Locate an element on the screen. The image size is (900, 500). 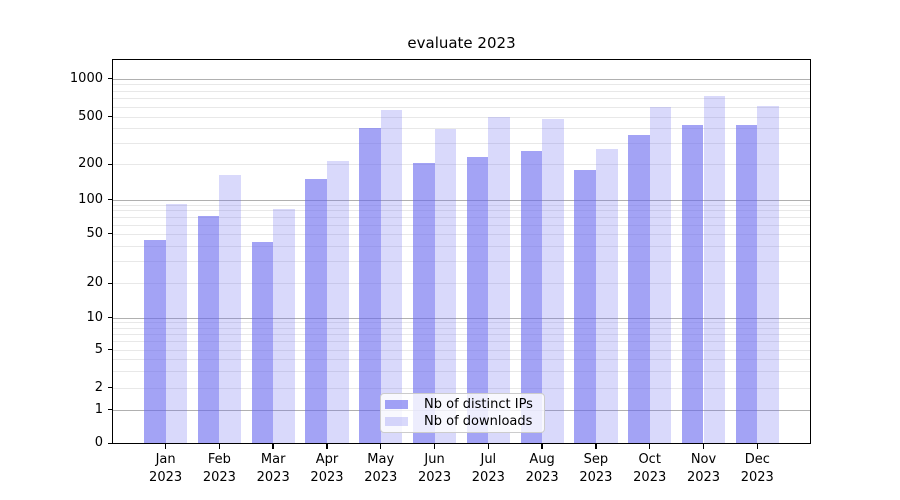
y-tick-label: 200 is located at coordinates (90, 163).